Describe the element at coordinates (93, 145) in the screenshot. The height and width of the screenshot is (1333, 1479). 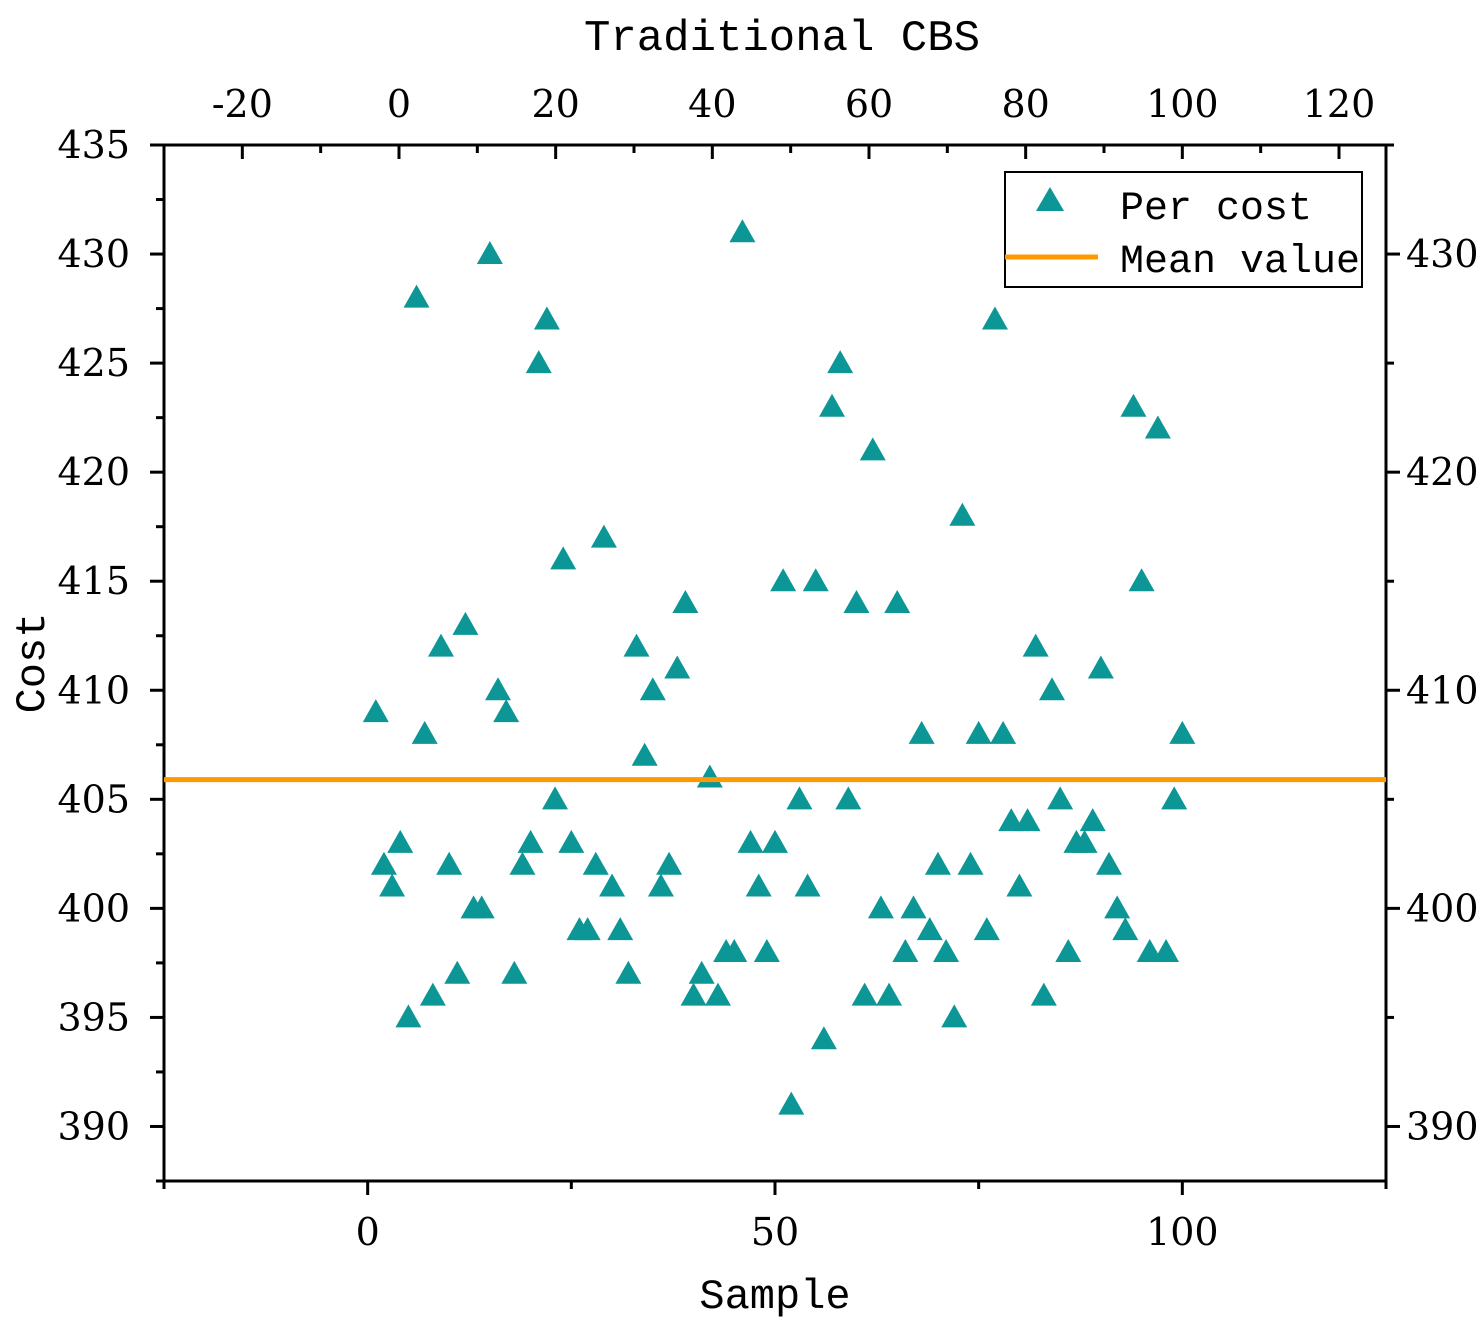
I see `y-left-tick-label: 435` at that location.